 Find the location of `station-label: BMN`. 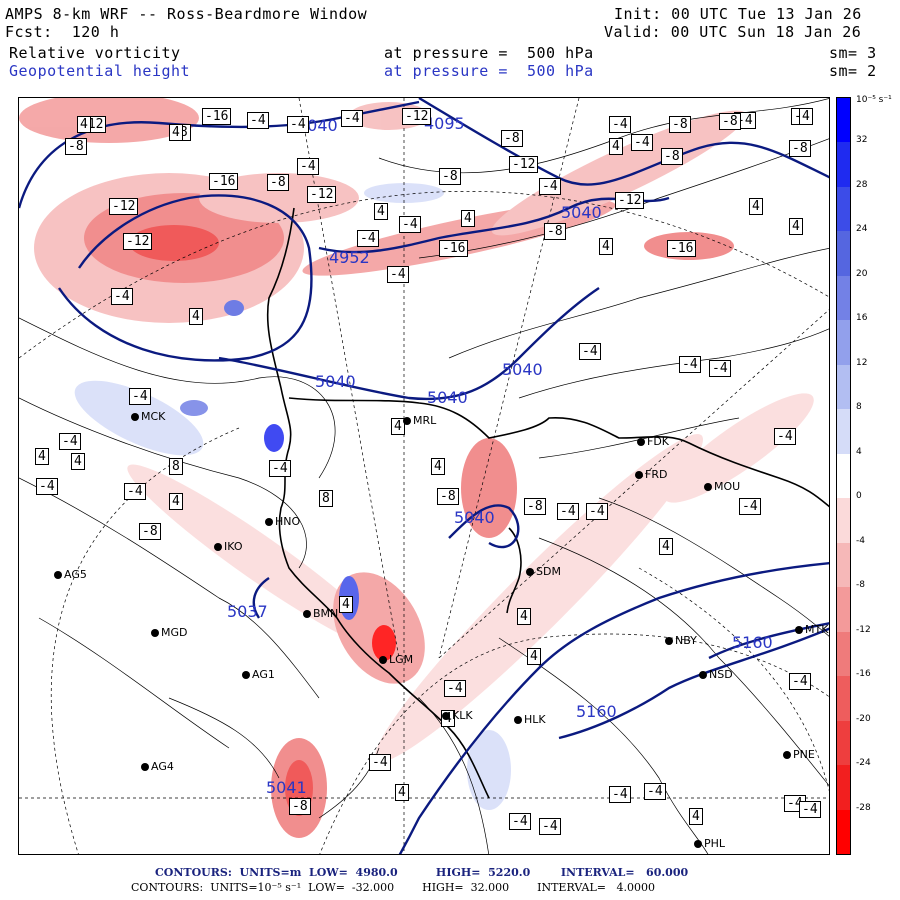

station-label: BMN is located at coordinates (326, 613).